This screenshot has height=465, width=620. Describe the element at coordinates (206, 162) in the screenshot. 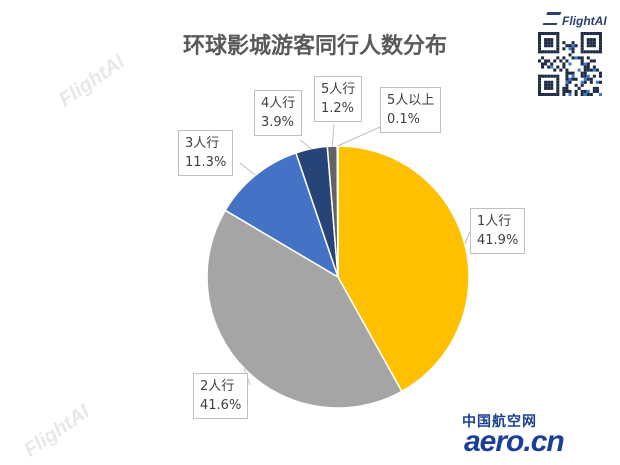

I see `value-label: 11.3%` at that location.